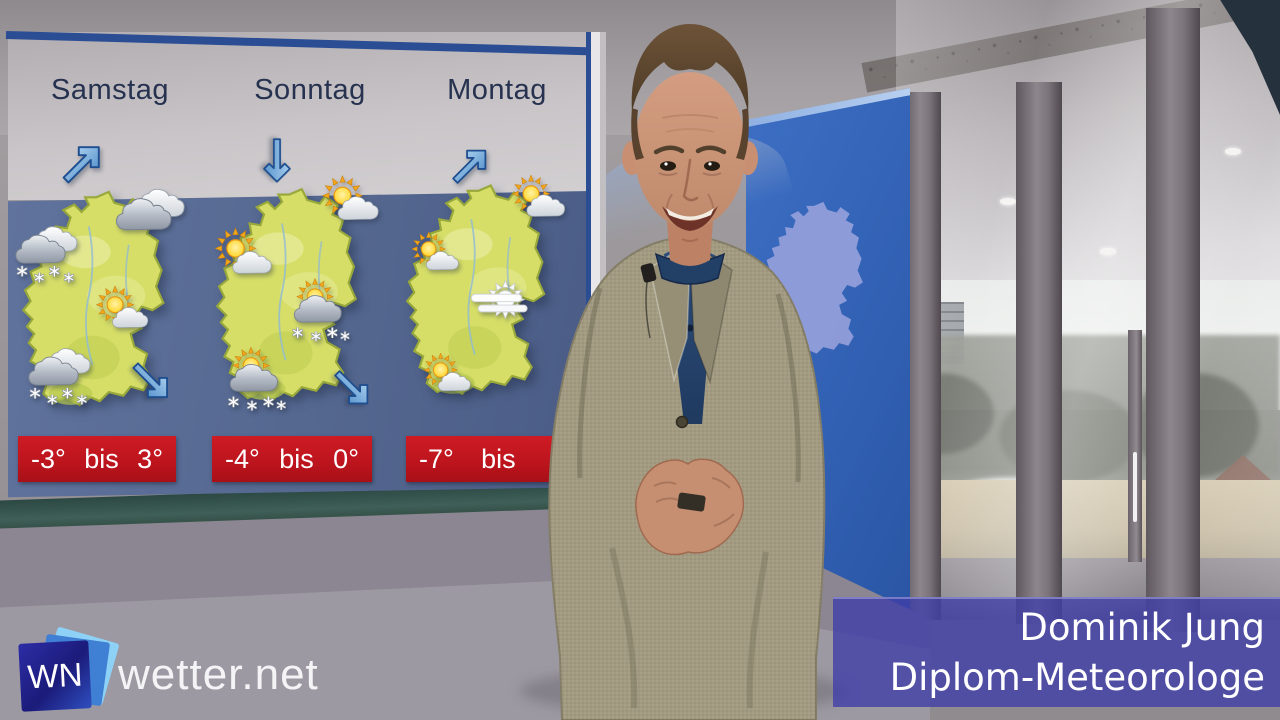 Image resolution: width=1280 pixels, height=720 pixels. I want to click on temp-low: -3°, so click(48, 458).